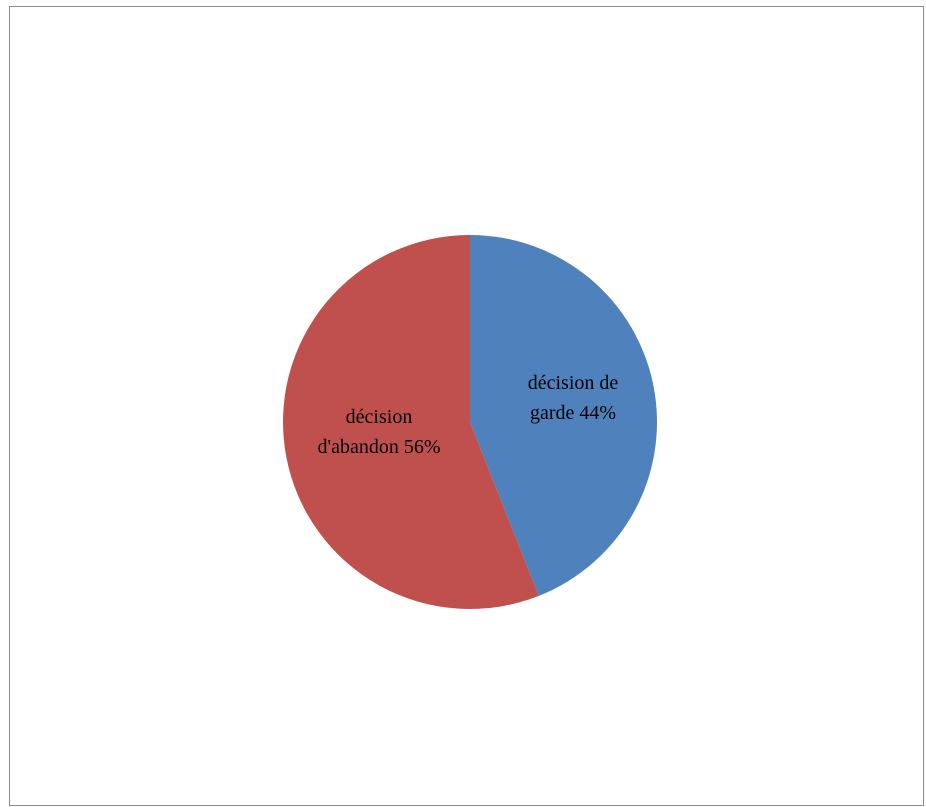  I want to click on slice-garde, so click(564, 415).